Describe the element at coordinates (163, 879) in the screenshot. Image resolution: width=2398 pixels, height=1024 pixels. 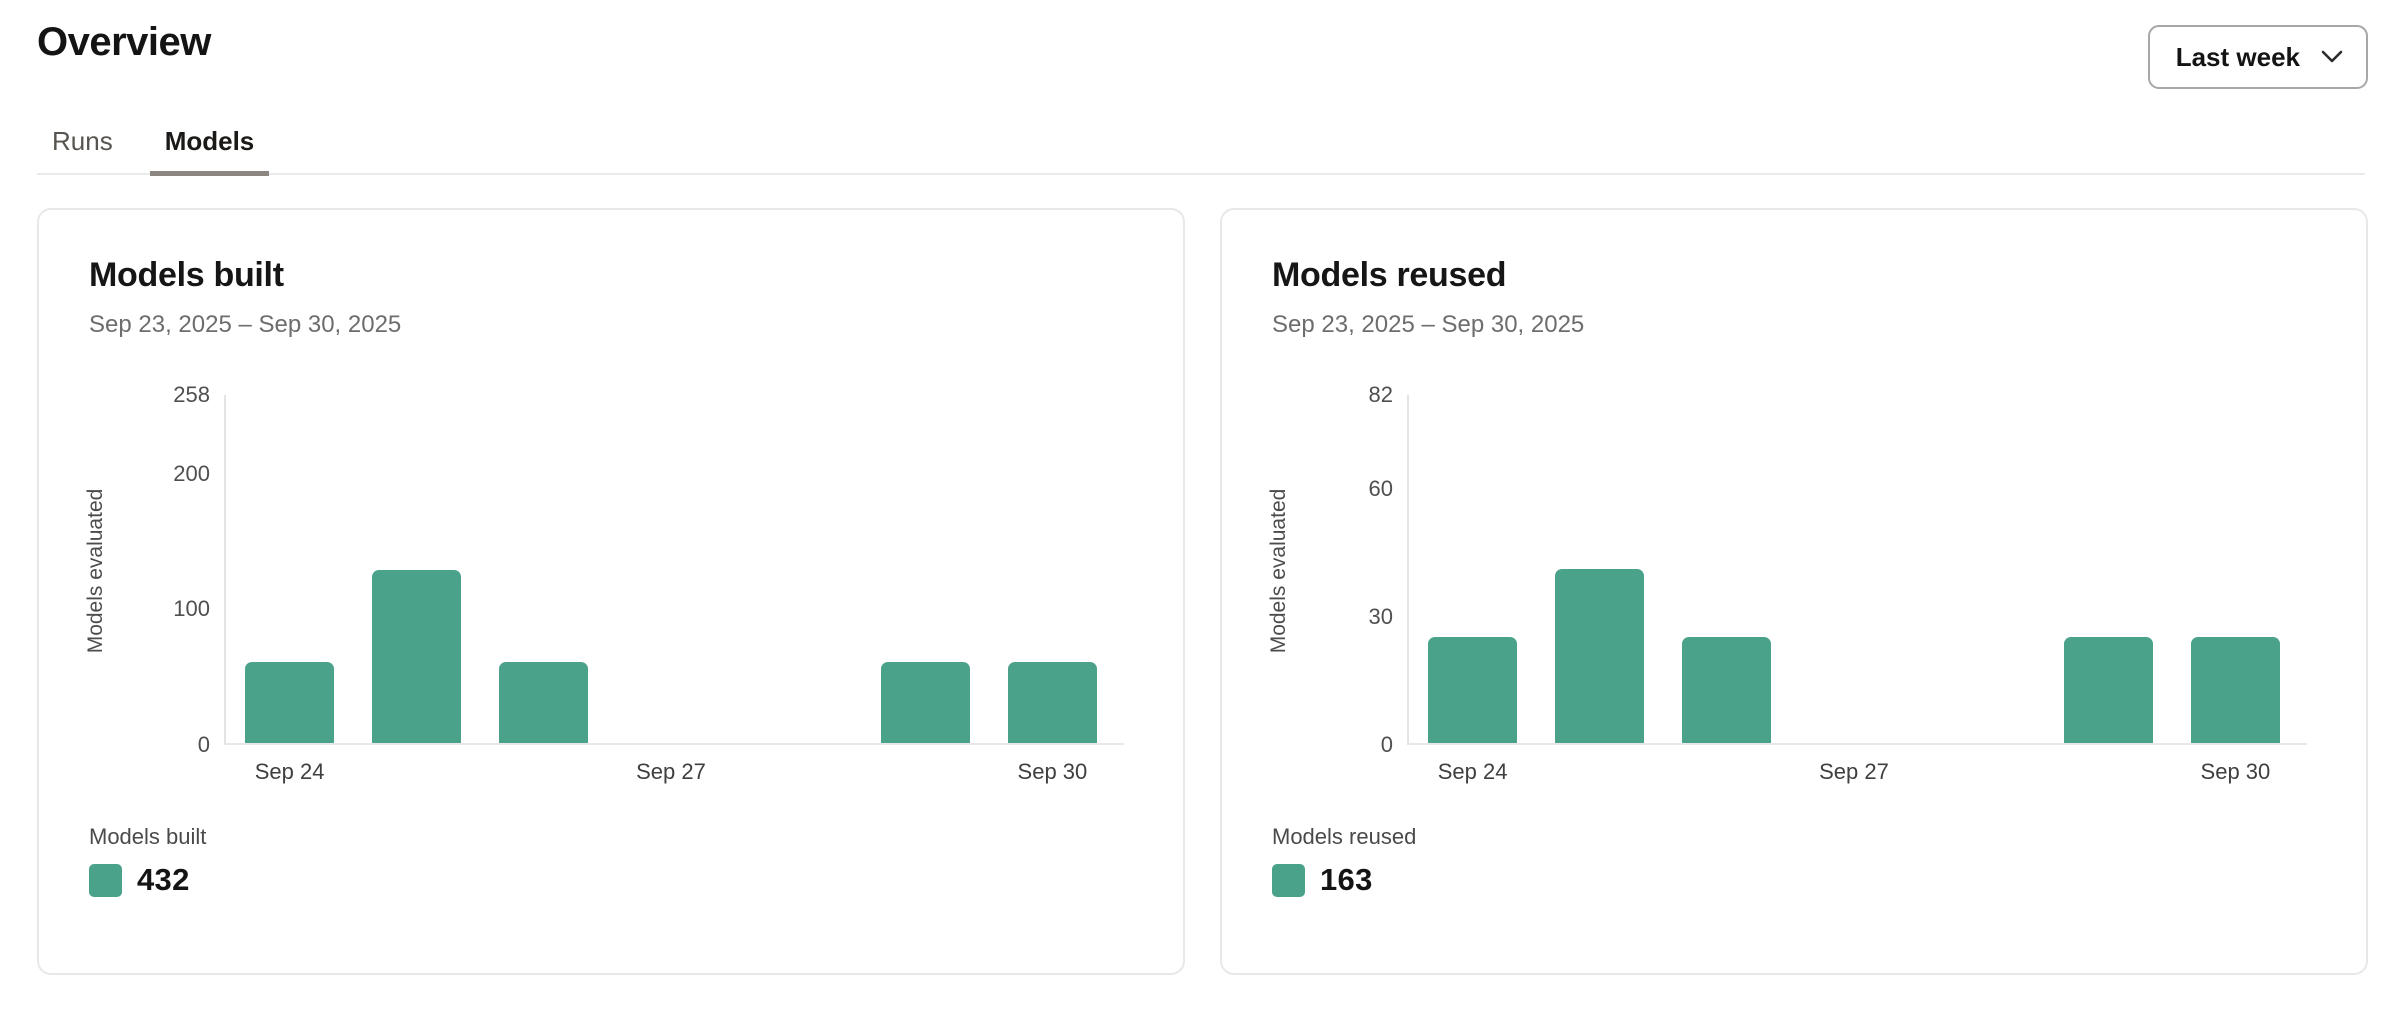
I see `legend-value: 432` at that location.